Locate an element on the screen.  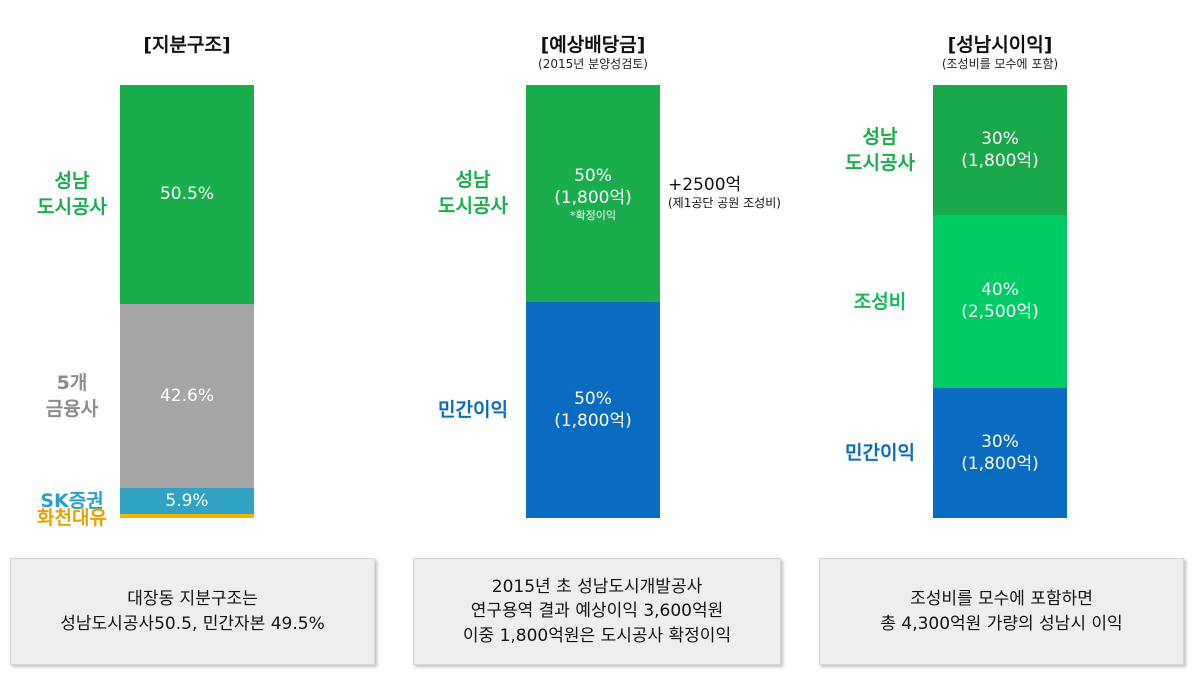
segment-label-1-4: 화천대유 is located at coordinates (72, 517).